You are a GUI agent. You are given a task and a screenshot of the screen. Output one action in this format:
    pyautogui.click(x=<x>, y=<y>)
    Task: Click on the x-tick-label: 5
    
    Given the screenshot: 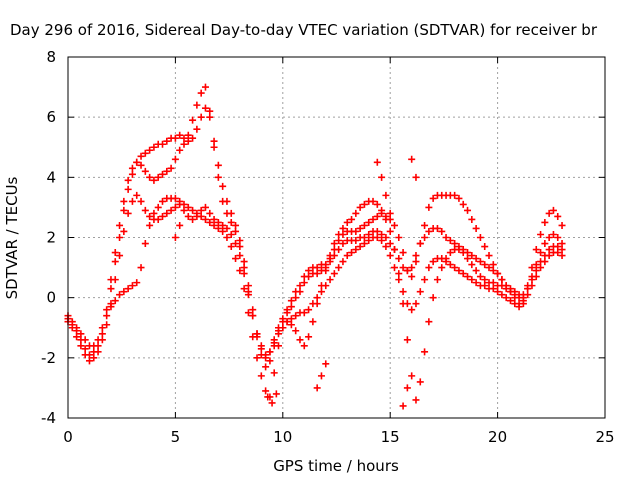 What is the action you would take?
    pyautogui.click(x=176, y=437)
    